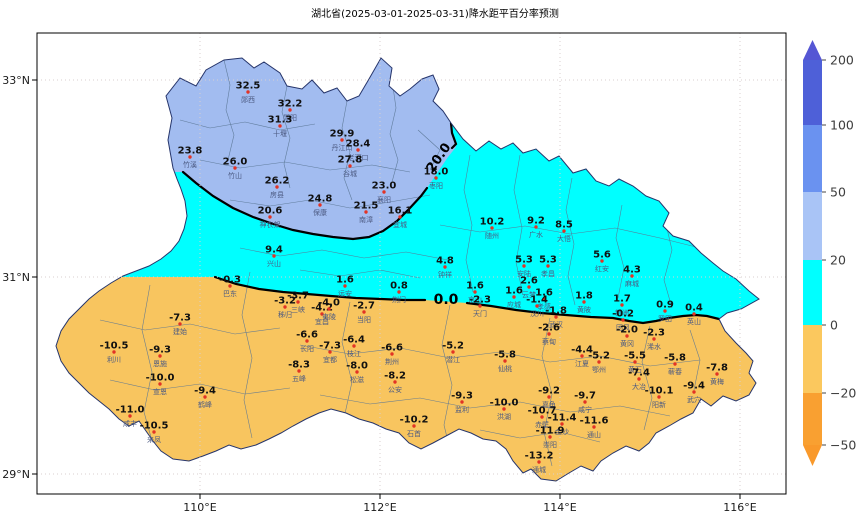 The height and width of the screenshot is (524, 866). Describe the element at coordinates (307, 348) in the screenshot. I see `station-city-label: 长阳` at that location.